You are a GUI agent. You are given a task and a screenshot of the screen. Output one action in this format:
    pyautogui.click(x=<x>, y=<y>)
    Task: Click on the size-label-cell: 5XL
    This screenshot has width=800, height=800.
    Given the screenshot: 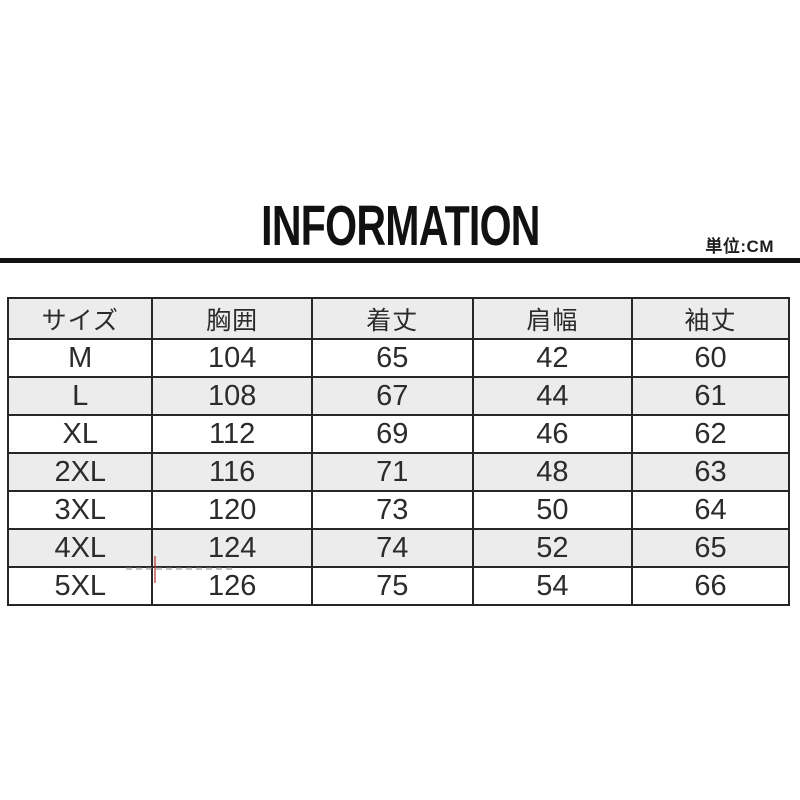 What is the action you would take?
    pyautogui.click(x=80, y=586)
    